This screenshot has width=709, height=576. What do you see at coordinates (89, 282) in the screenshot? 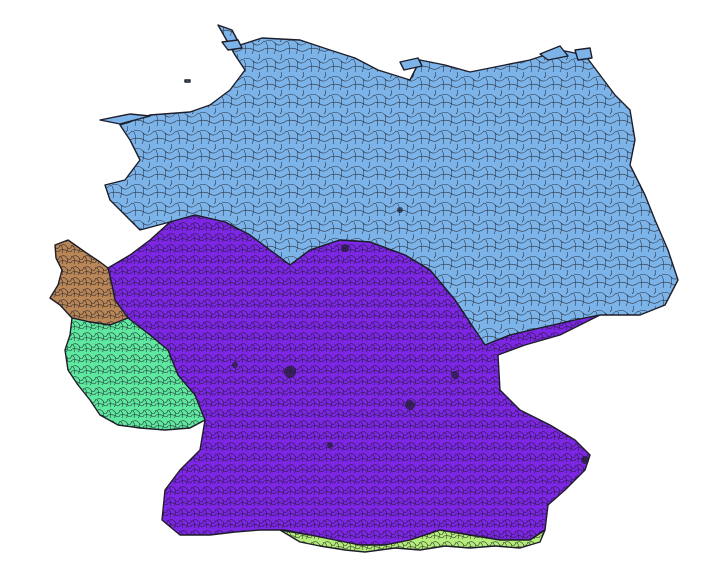
I see `region-west-brown` at bounding box center [89, 282].